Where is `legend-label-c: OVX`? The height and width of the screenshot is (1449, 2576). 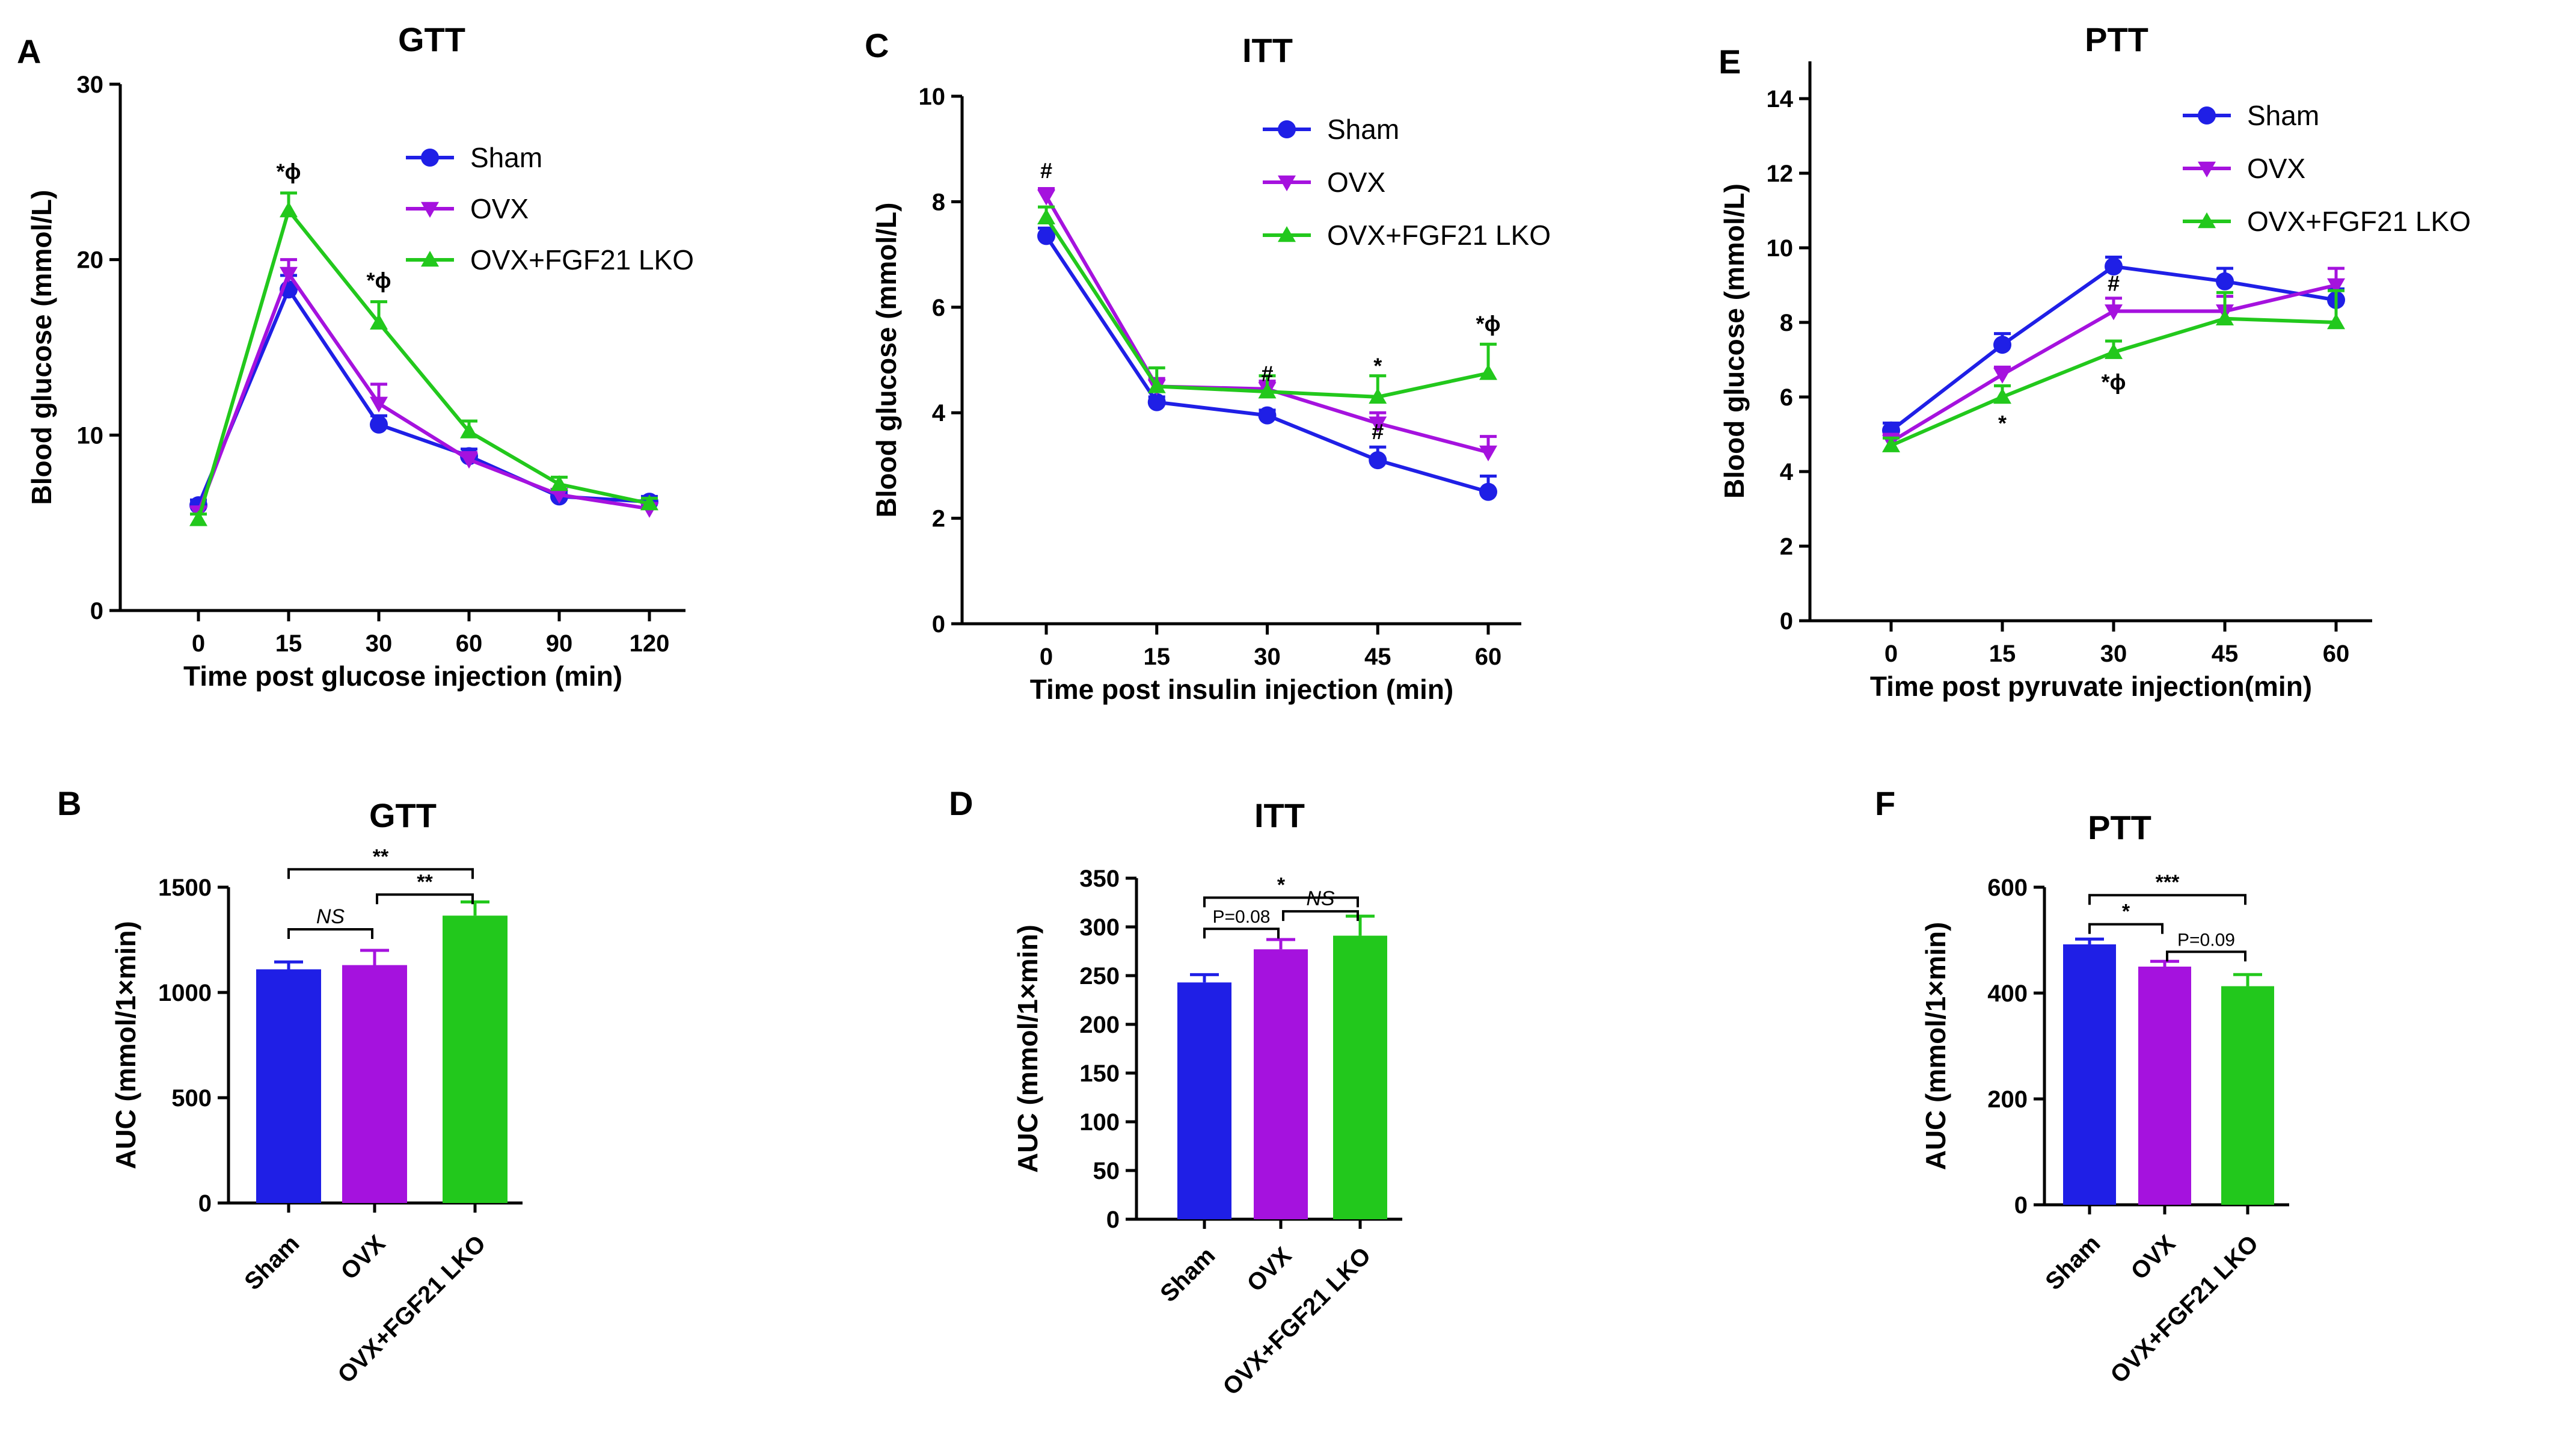
legend-label-c: OVX is located at coordinates (1356, 182).